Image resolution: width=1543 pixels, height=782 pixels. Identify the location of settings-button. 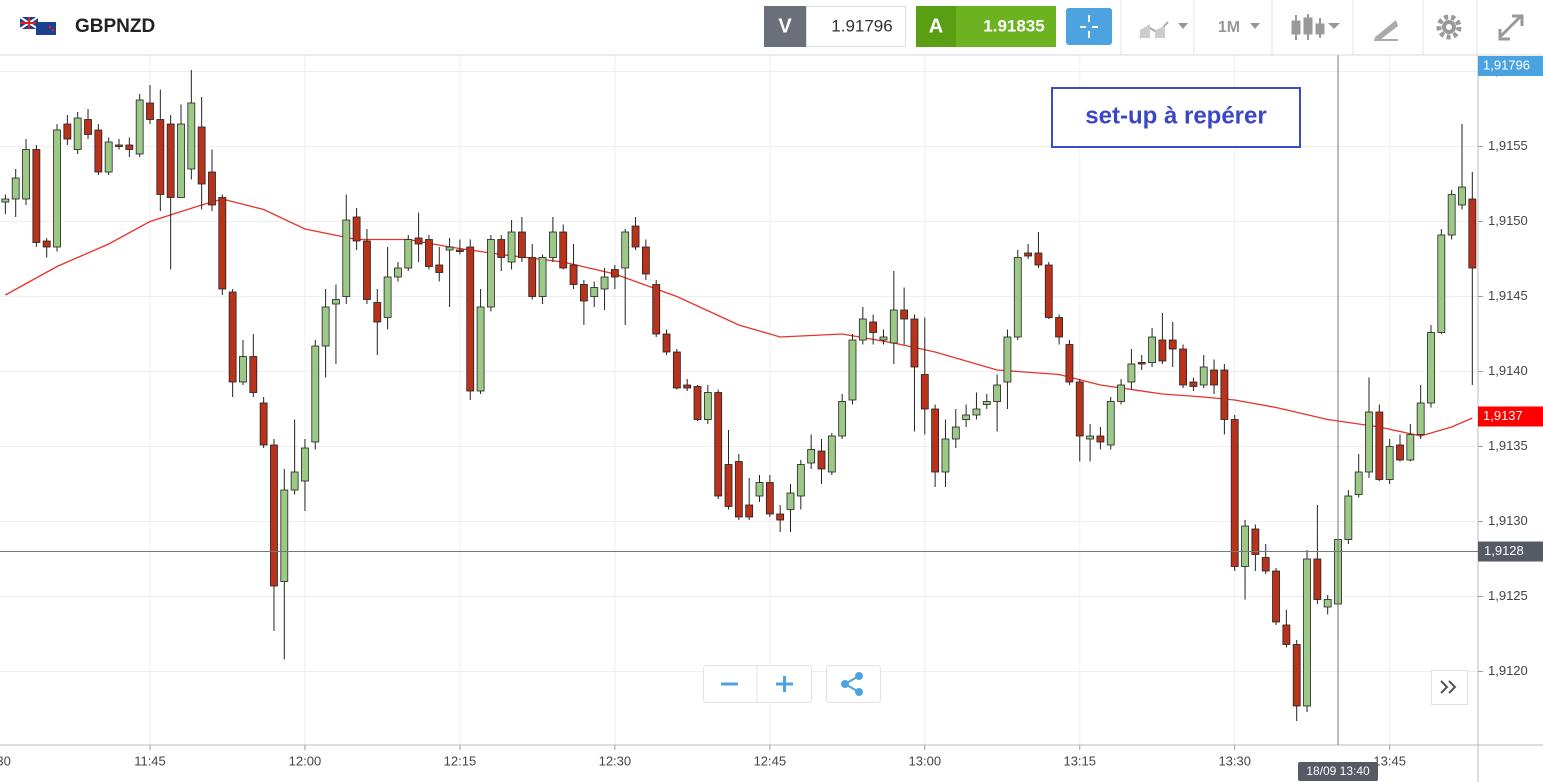
(1449, 27).